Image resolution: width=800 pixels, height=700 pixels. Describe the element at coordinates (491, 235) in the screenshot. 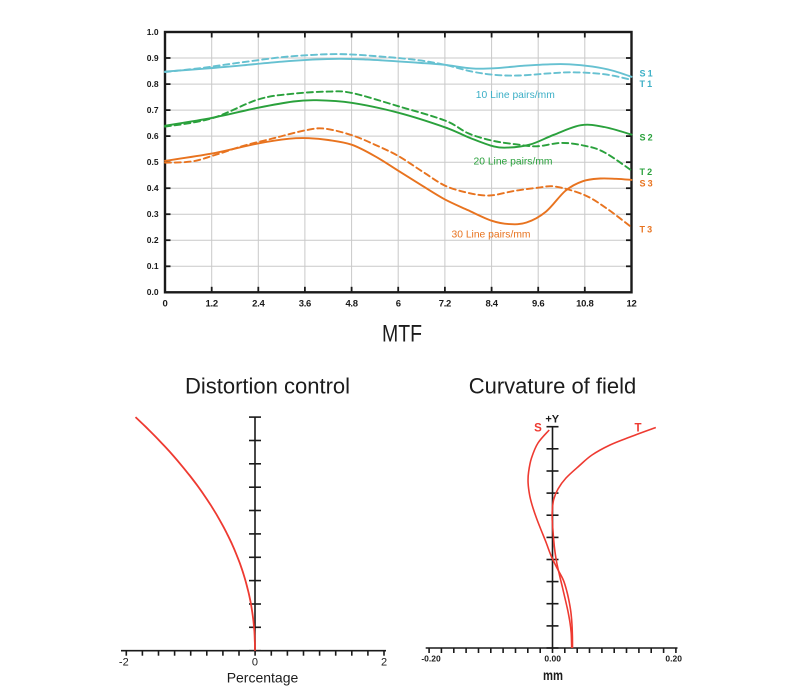

I see `svg-text: 30 Line pairs/mm` at that location.